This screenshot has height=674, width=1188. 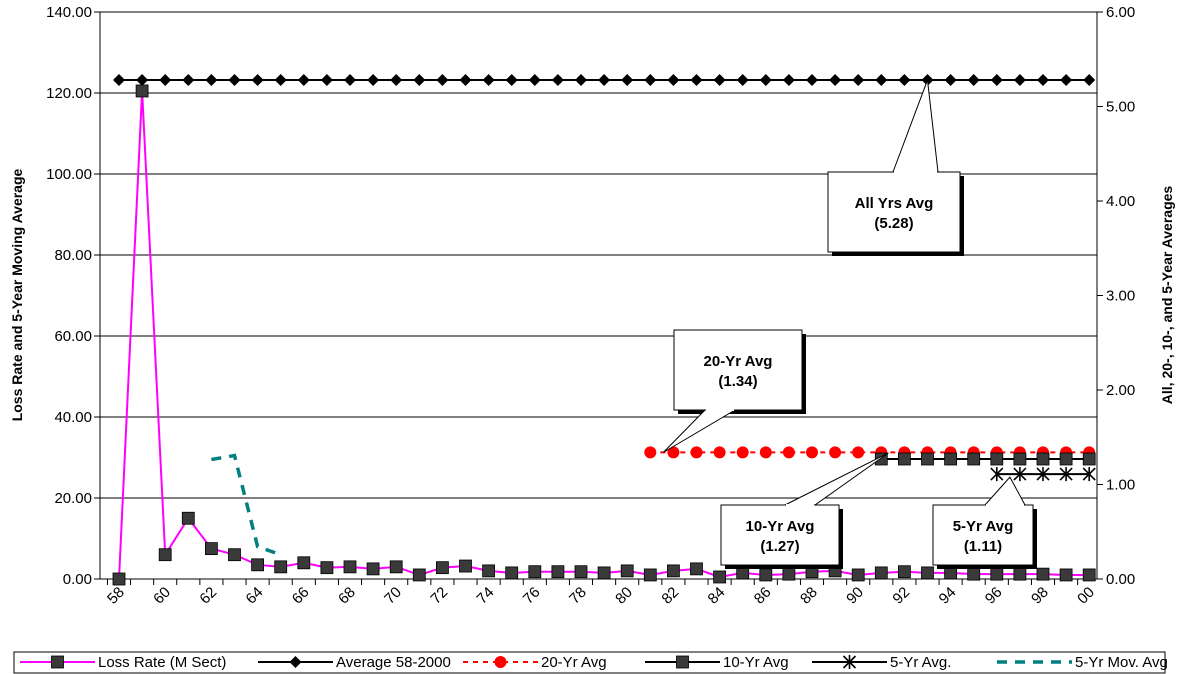 I want to click on x-tick-label: 70, so click(x=393, y=596).